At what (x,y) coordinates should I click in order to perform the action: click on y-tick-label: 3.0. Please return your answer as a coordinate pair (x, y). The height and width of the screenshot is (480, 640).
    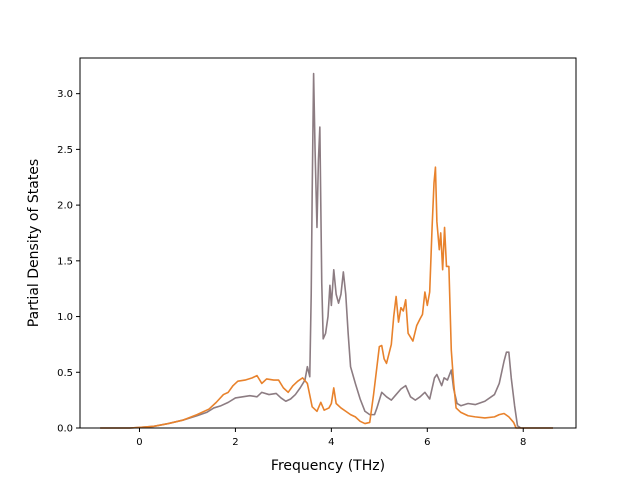
    Looking at the image, I should click on (65, 94).